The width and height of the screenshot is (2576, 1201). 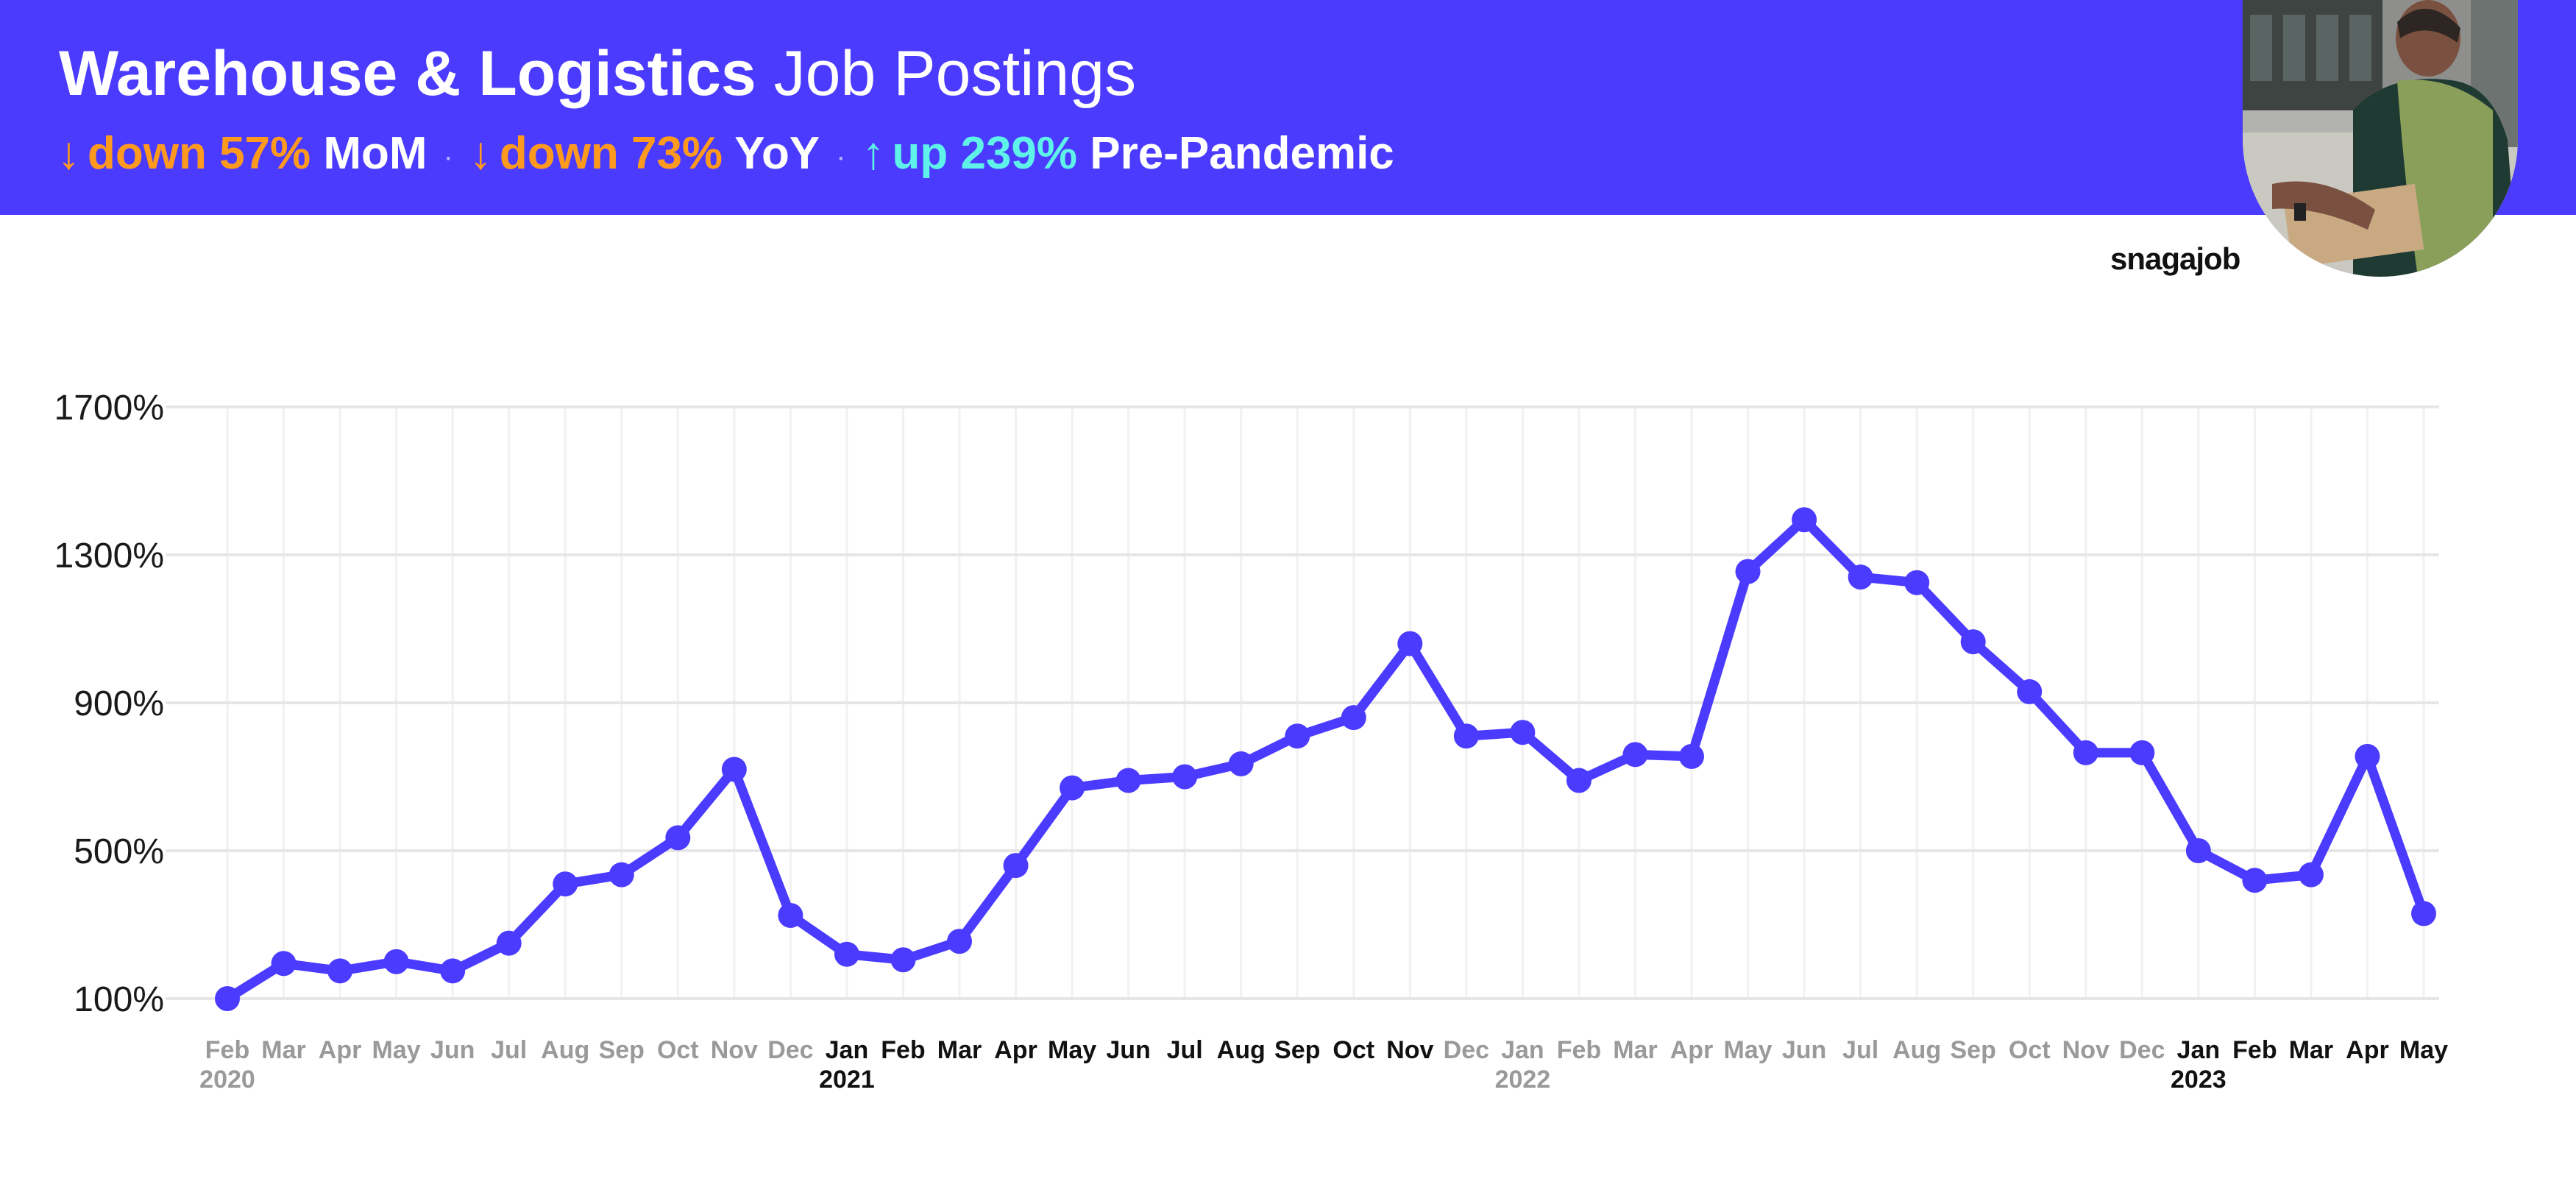 What do you see at coordinates (985, 154) in the screenshot?
I see `stat-prepandemic-value: up 239%` at bounding box center [985, 154].